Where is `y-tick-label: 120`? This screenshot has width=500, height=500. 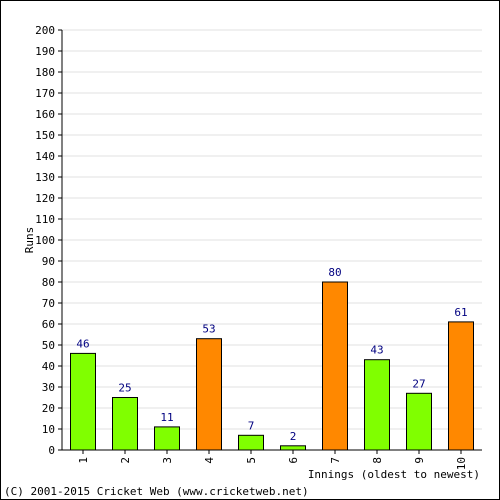
y-tick-label: 120 is located at coordinates (45, 198).